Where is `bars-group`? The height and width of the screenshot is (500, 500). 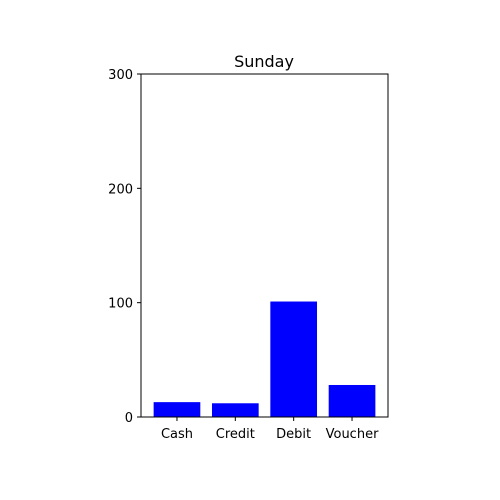 bars-group is located at coordinates (264, 359).